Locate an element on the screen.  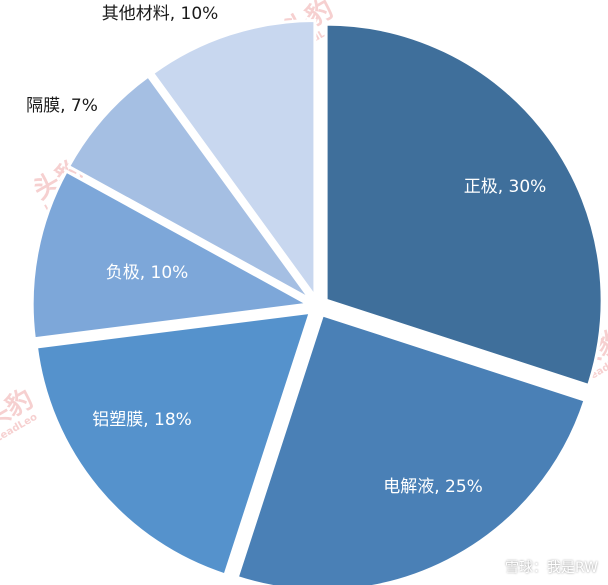
slice-label-2: 铝塑膜, 18% is located at coordinates (142, 420).